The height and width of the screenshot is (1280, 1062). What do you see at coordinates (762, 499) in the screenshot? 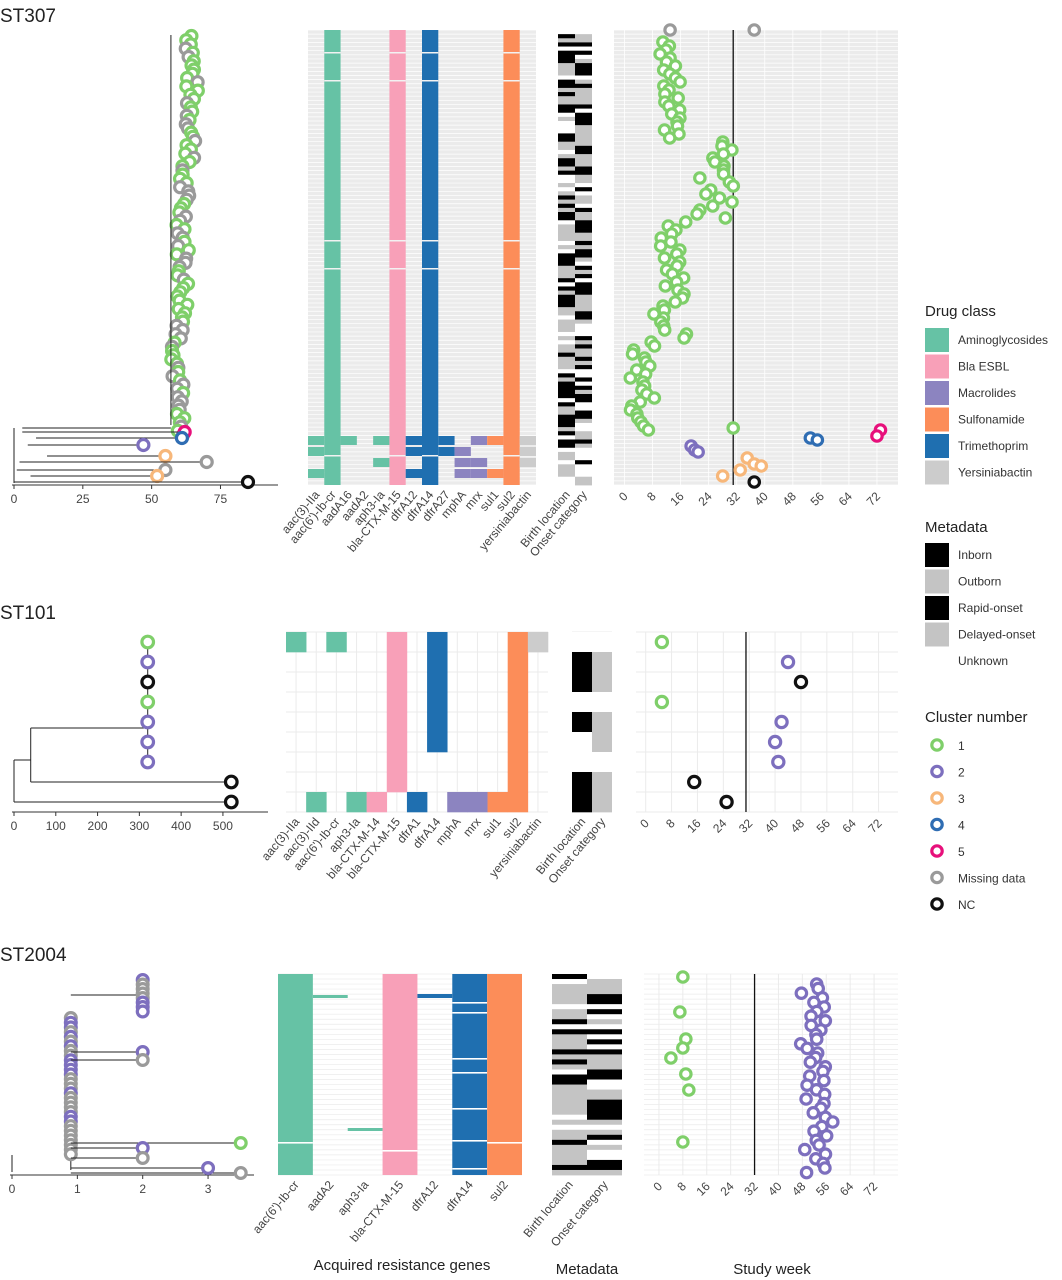
I see `week-tick-label-st307: 40` at bounding box center [762, 499].